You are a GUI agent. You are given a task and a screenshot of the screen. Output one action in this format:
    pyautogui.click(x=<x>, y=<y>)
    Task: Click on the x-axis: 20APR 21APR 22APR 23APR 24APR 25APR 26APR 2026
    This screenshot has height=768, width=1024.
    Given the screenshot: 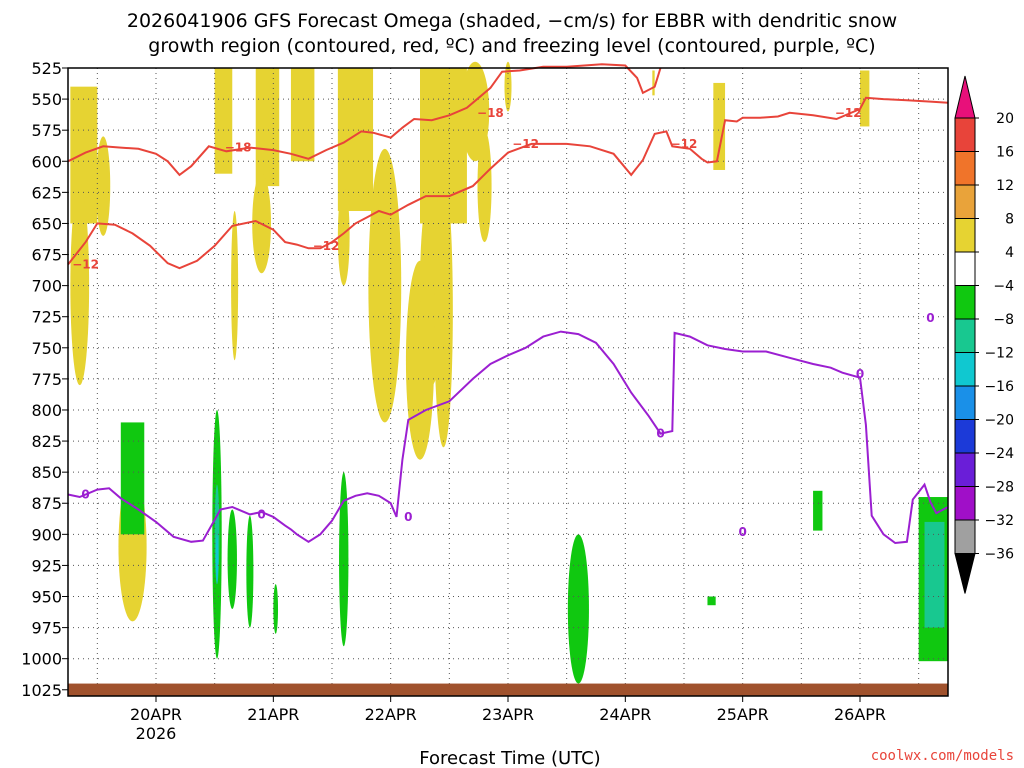 What is the action you would take?
    pyautogui.click(x=508, y=719)
    